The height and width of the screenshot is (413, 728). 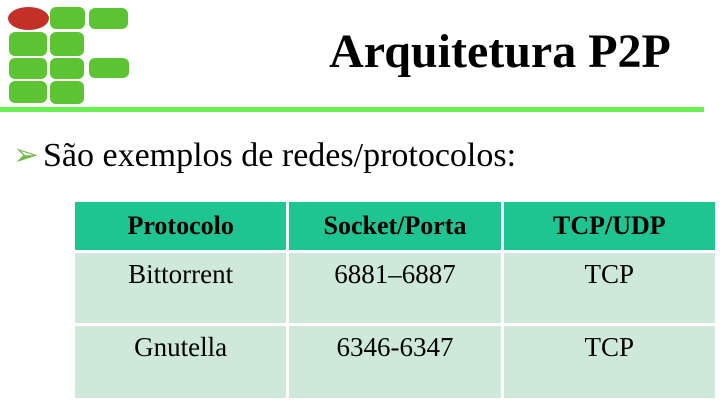 What do you see at coordinates (395, 226) in the screenshot?
I see `column-header-socket-port: Socket/Porta` at bounding box center [395, 226].